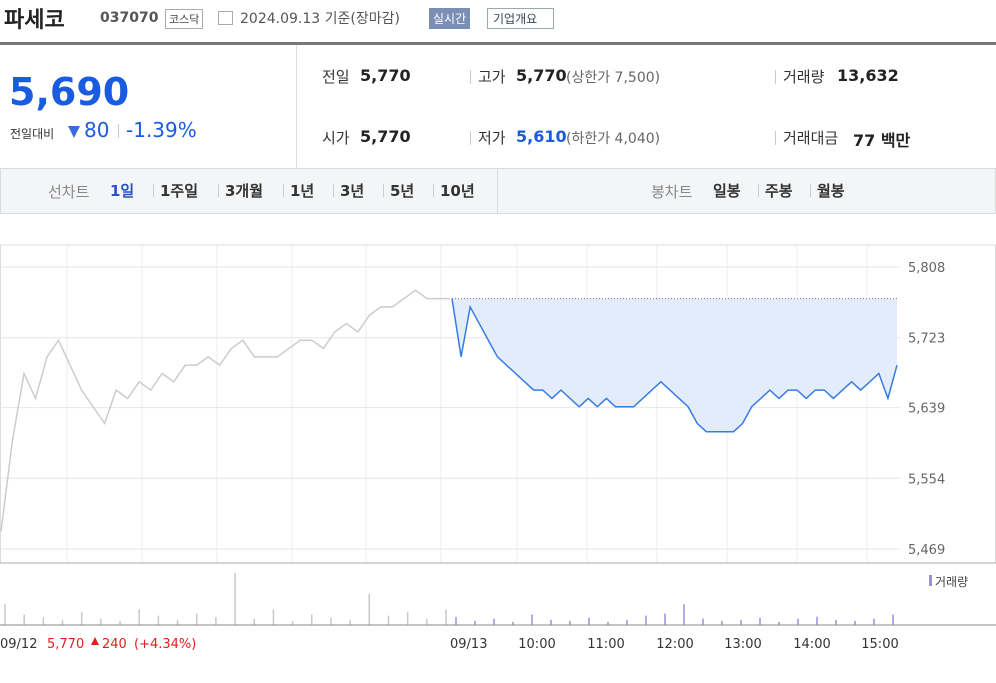 The width and height of the screenshot is (996, 683). Describe the element at coordinates (926, 479) in the screenshot. I see `y-tick-label: 5,554` at that location.